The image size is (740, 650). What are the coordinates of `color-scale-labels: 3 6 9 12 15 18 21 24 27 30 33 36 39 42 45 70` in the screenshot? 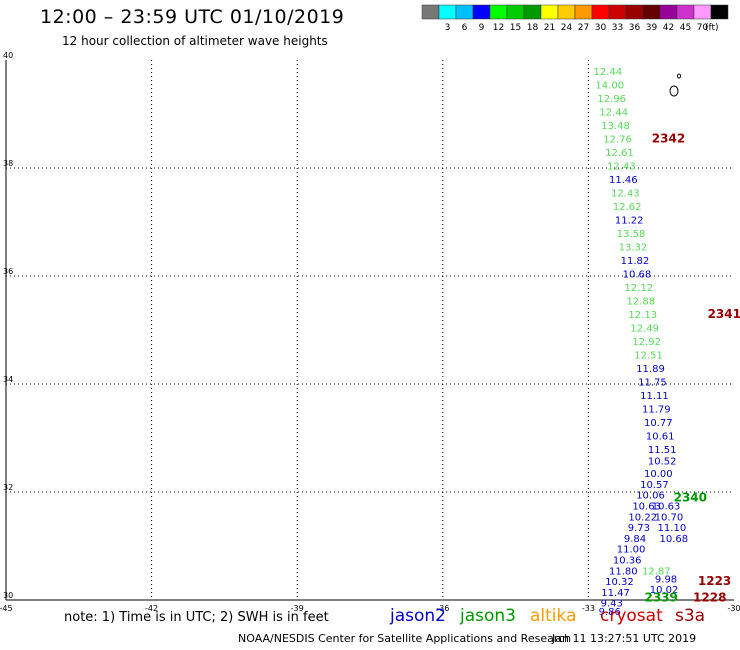 It's located at (577, 28).